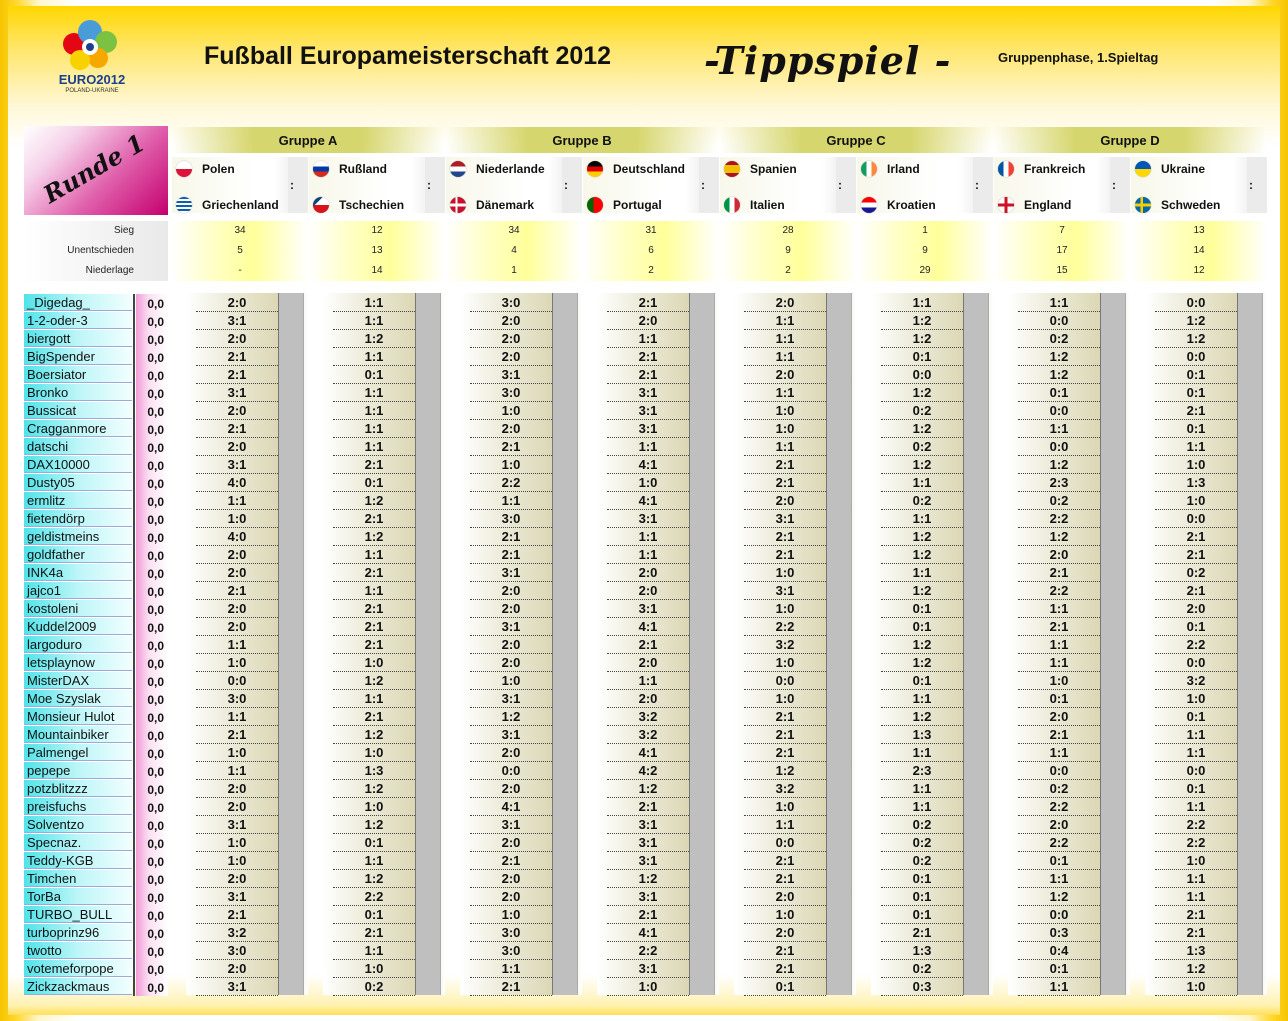 Image resolution: width=1288 pixels, height=1021 pixels. What do you see at coordinates (1059, 951) in the screenshot?
I see `tip-cell: 0:4` at bounding box center [1059, 951].